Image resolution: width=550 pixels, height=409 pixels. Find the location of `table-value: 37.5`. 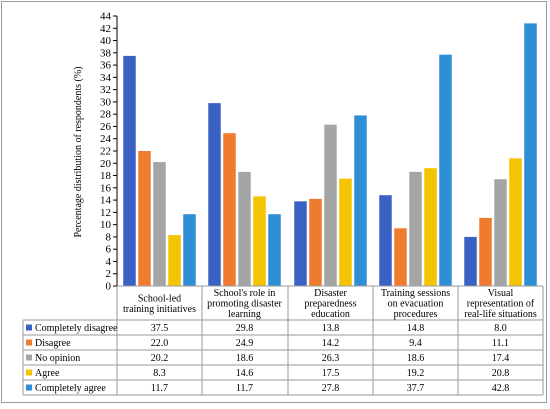

table-value: 37.5 is located at coordinates (160, 328).